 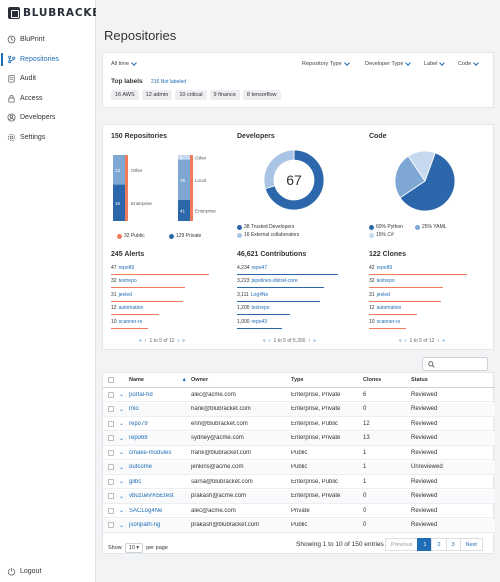 I want to click on page-size-select: 10 ▾, so click(x=134, y=548).